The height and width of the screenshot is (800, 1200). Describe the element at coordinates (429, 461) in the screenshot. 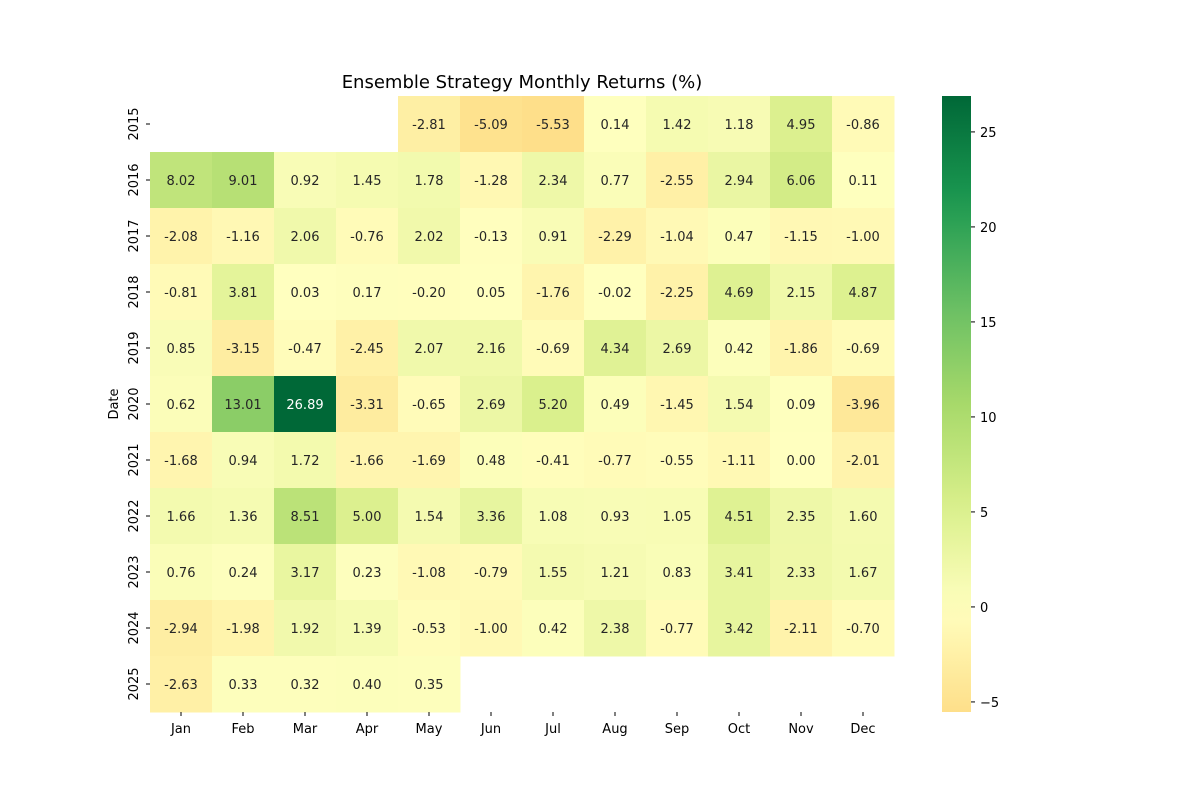

I see `cell-value-label: -1.69` at that location.